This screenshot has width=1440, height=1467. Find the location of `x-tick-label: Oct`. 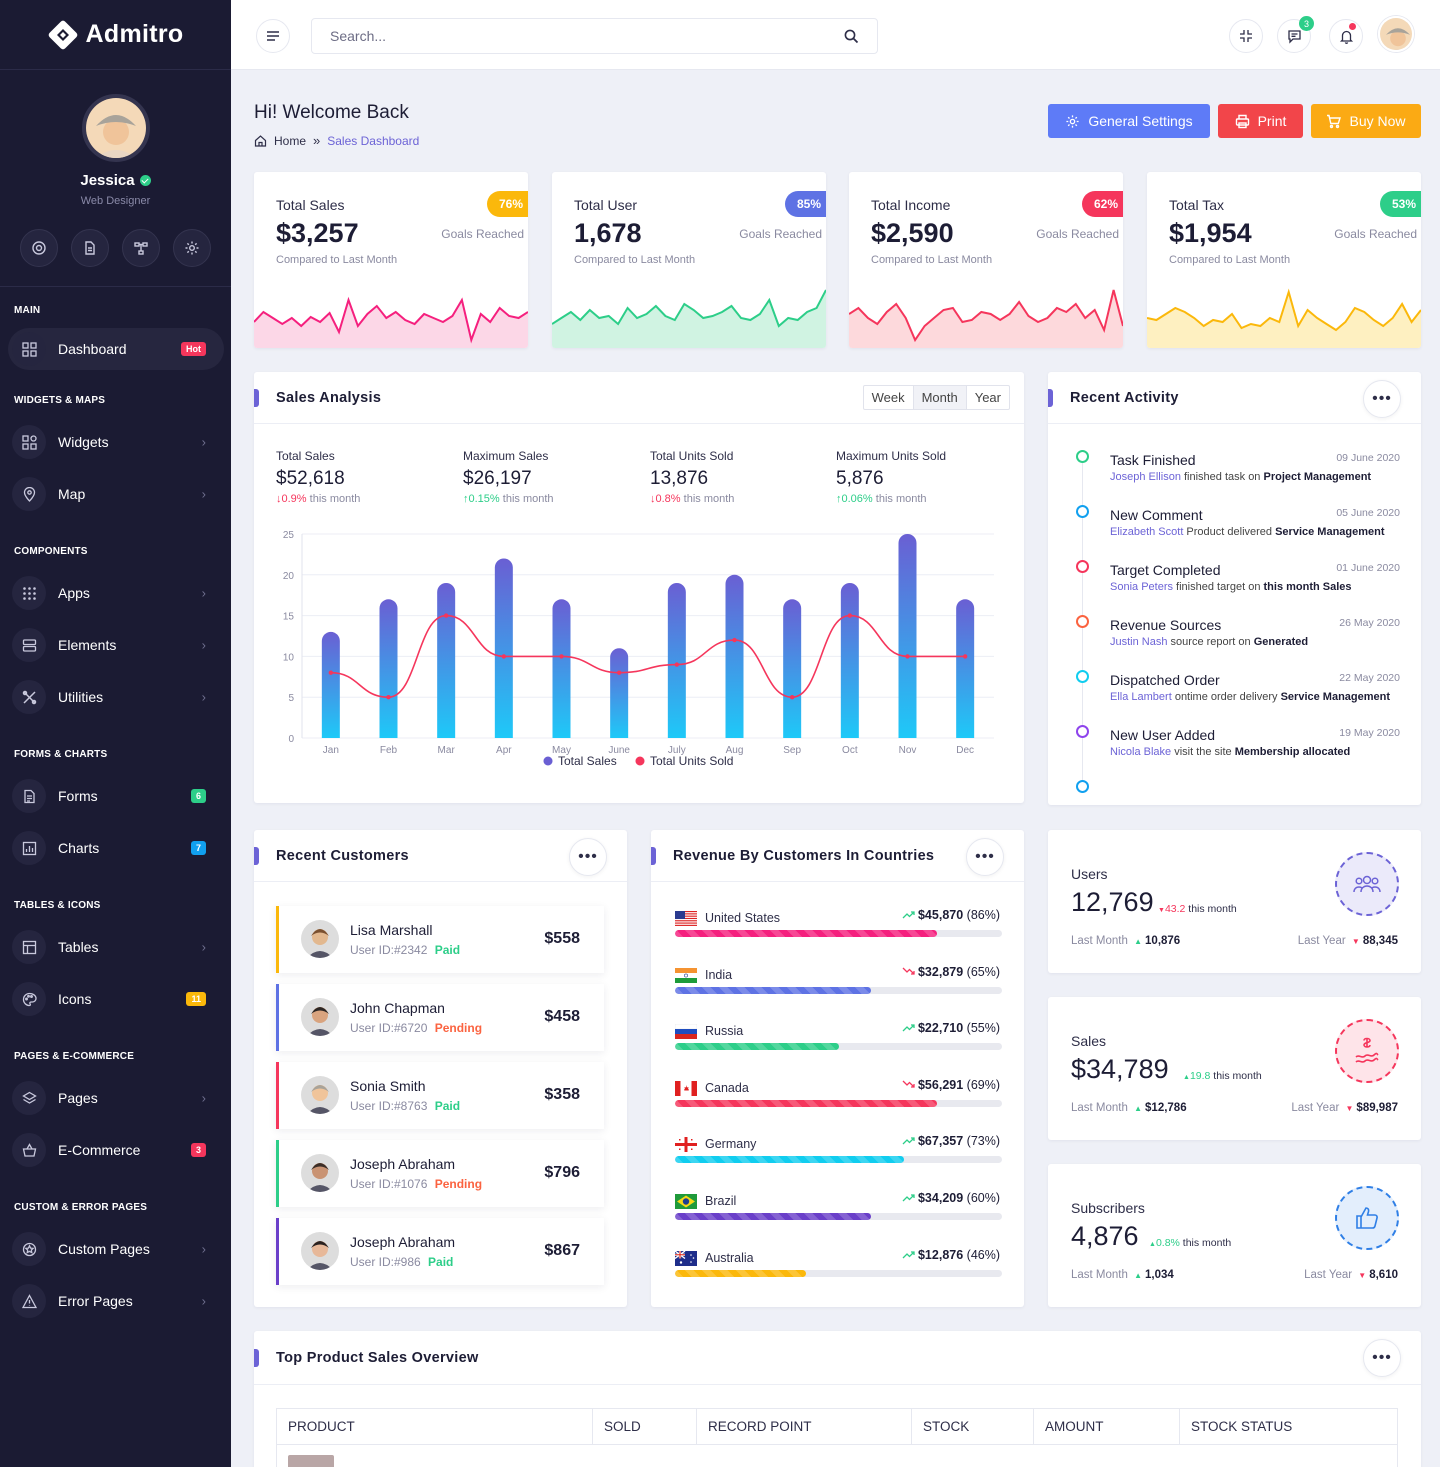

x-tick-label: Oct is located at coordinates (850, 750).